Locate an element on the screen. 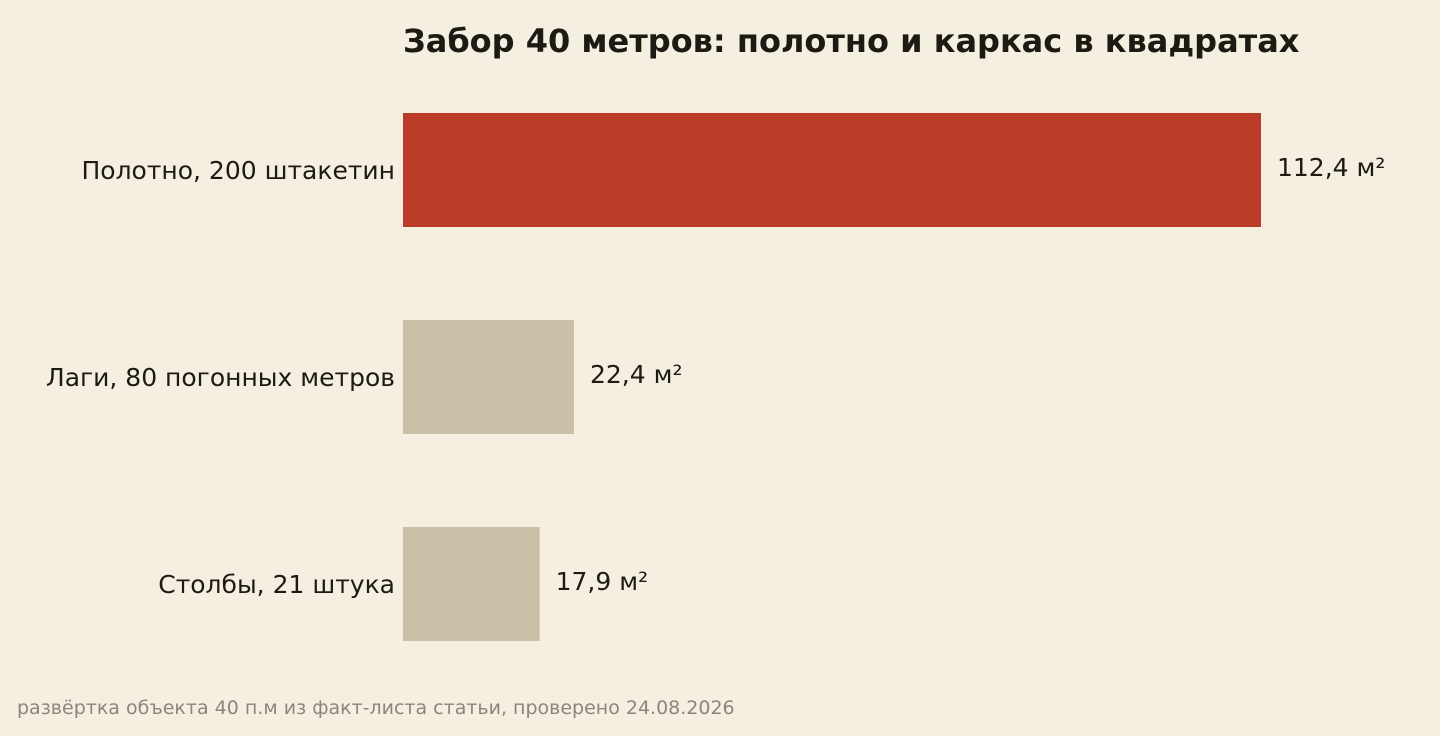 This screenshot has width=1440, height=736. value-label-3: 17,9 м² is located at coordinates (602, 581).